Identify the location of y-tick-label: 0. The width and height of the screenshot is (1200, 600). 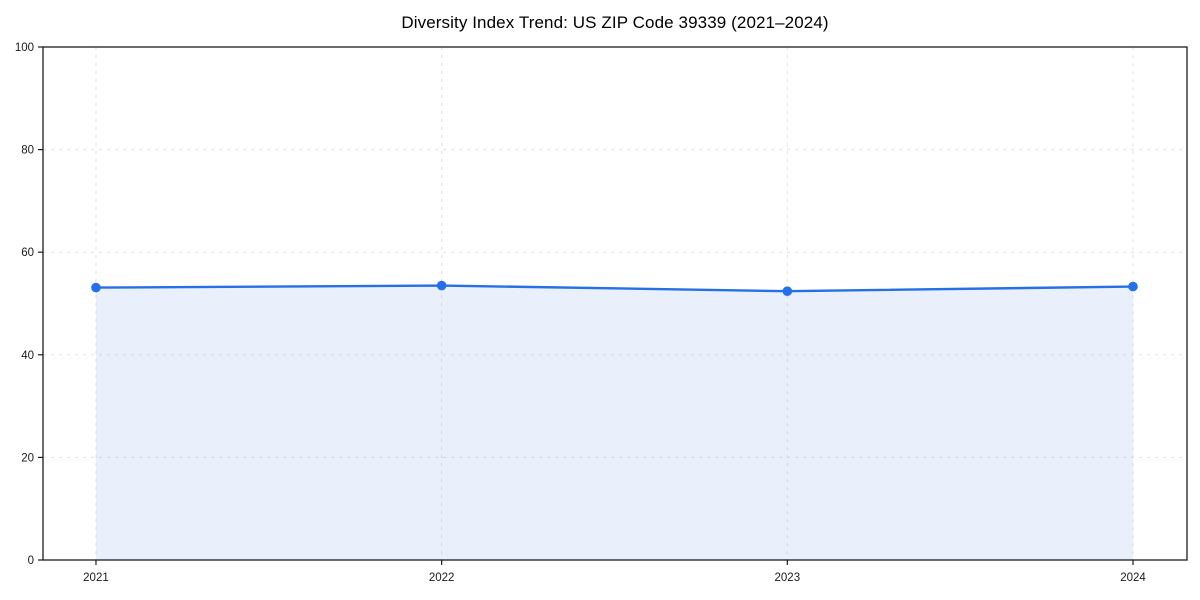
(31, 561).